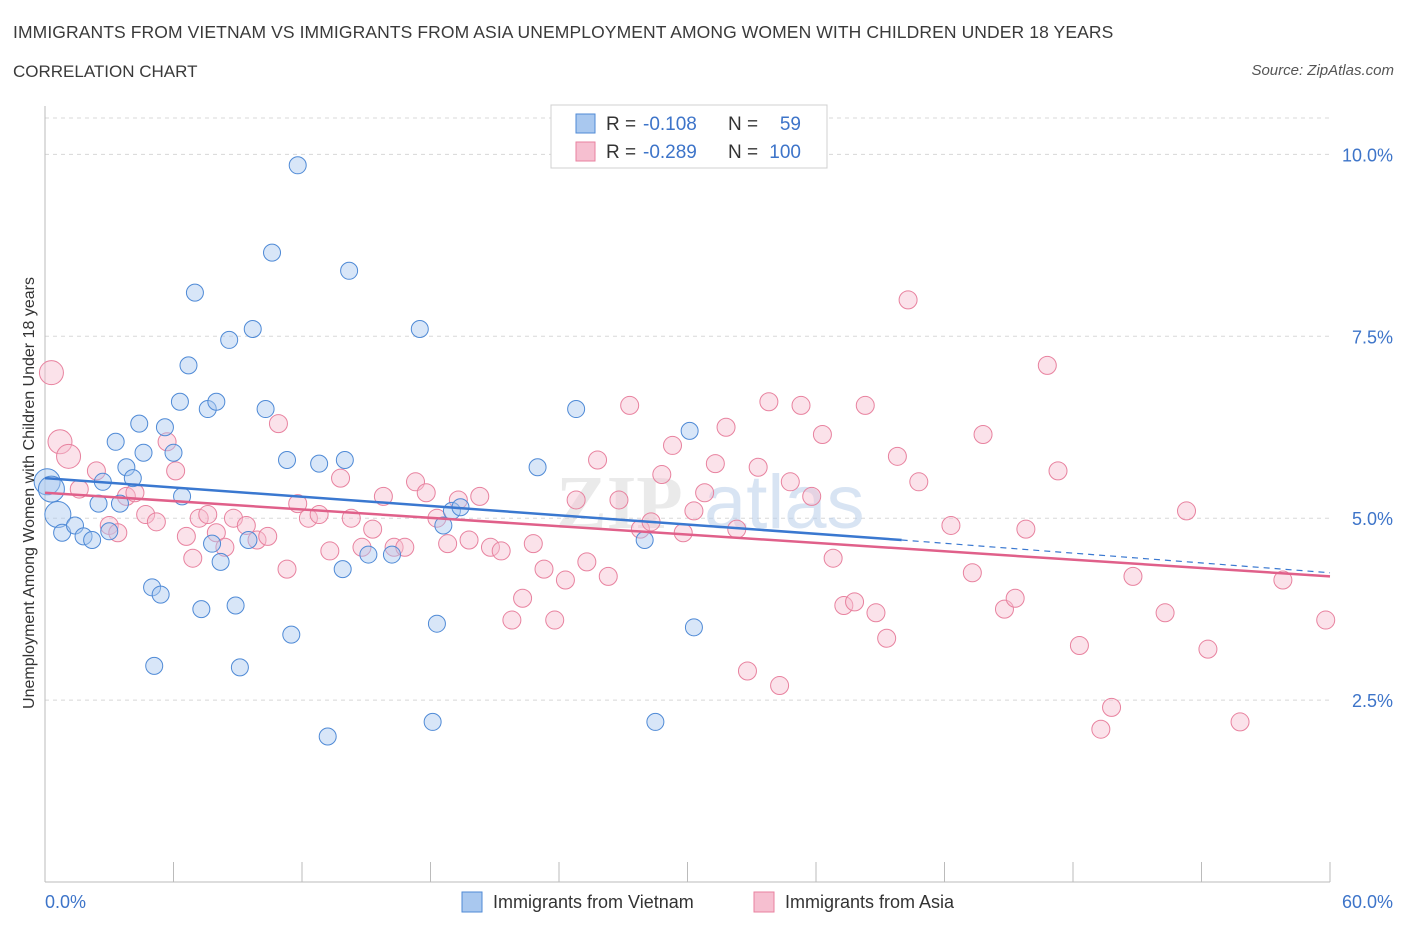  What do you see at coordinates (743, 124) in the screenshot?
I see `stats-n-label-1: N =` at bounding box center [743, 124].